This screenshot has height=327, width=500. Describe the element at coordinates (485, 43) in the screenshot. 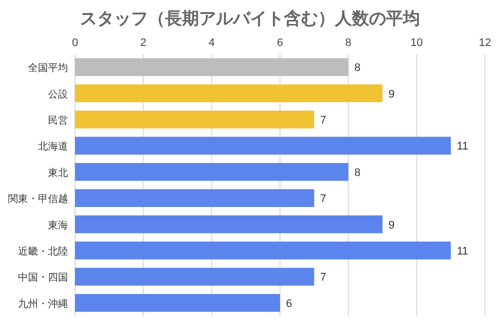

I see `x-tick-label: 12` at that location.